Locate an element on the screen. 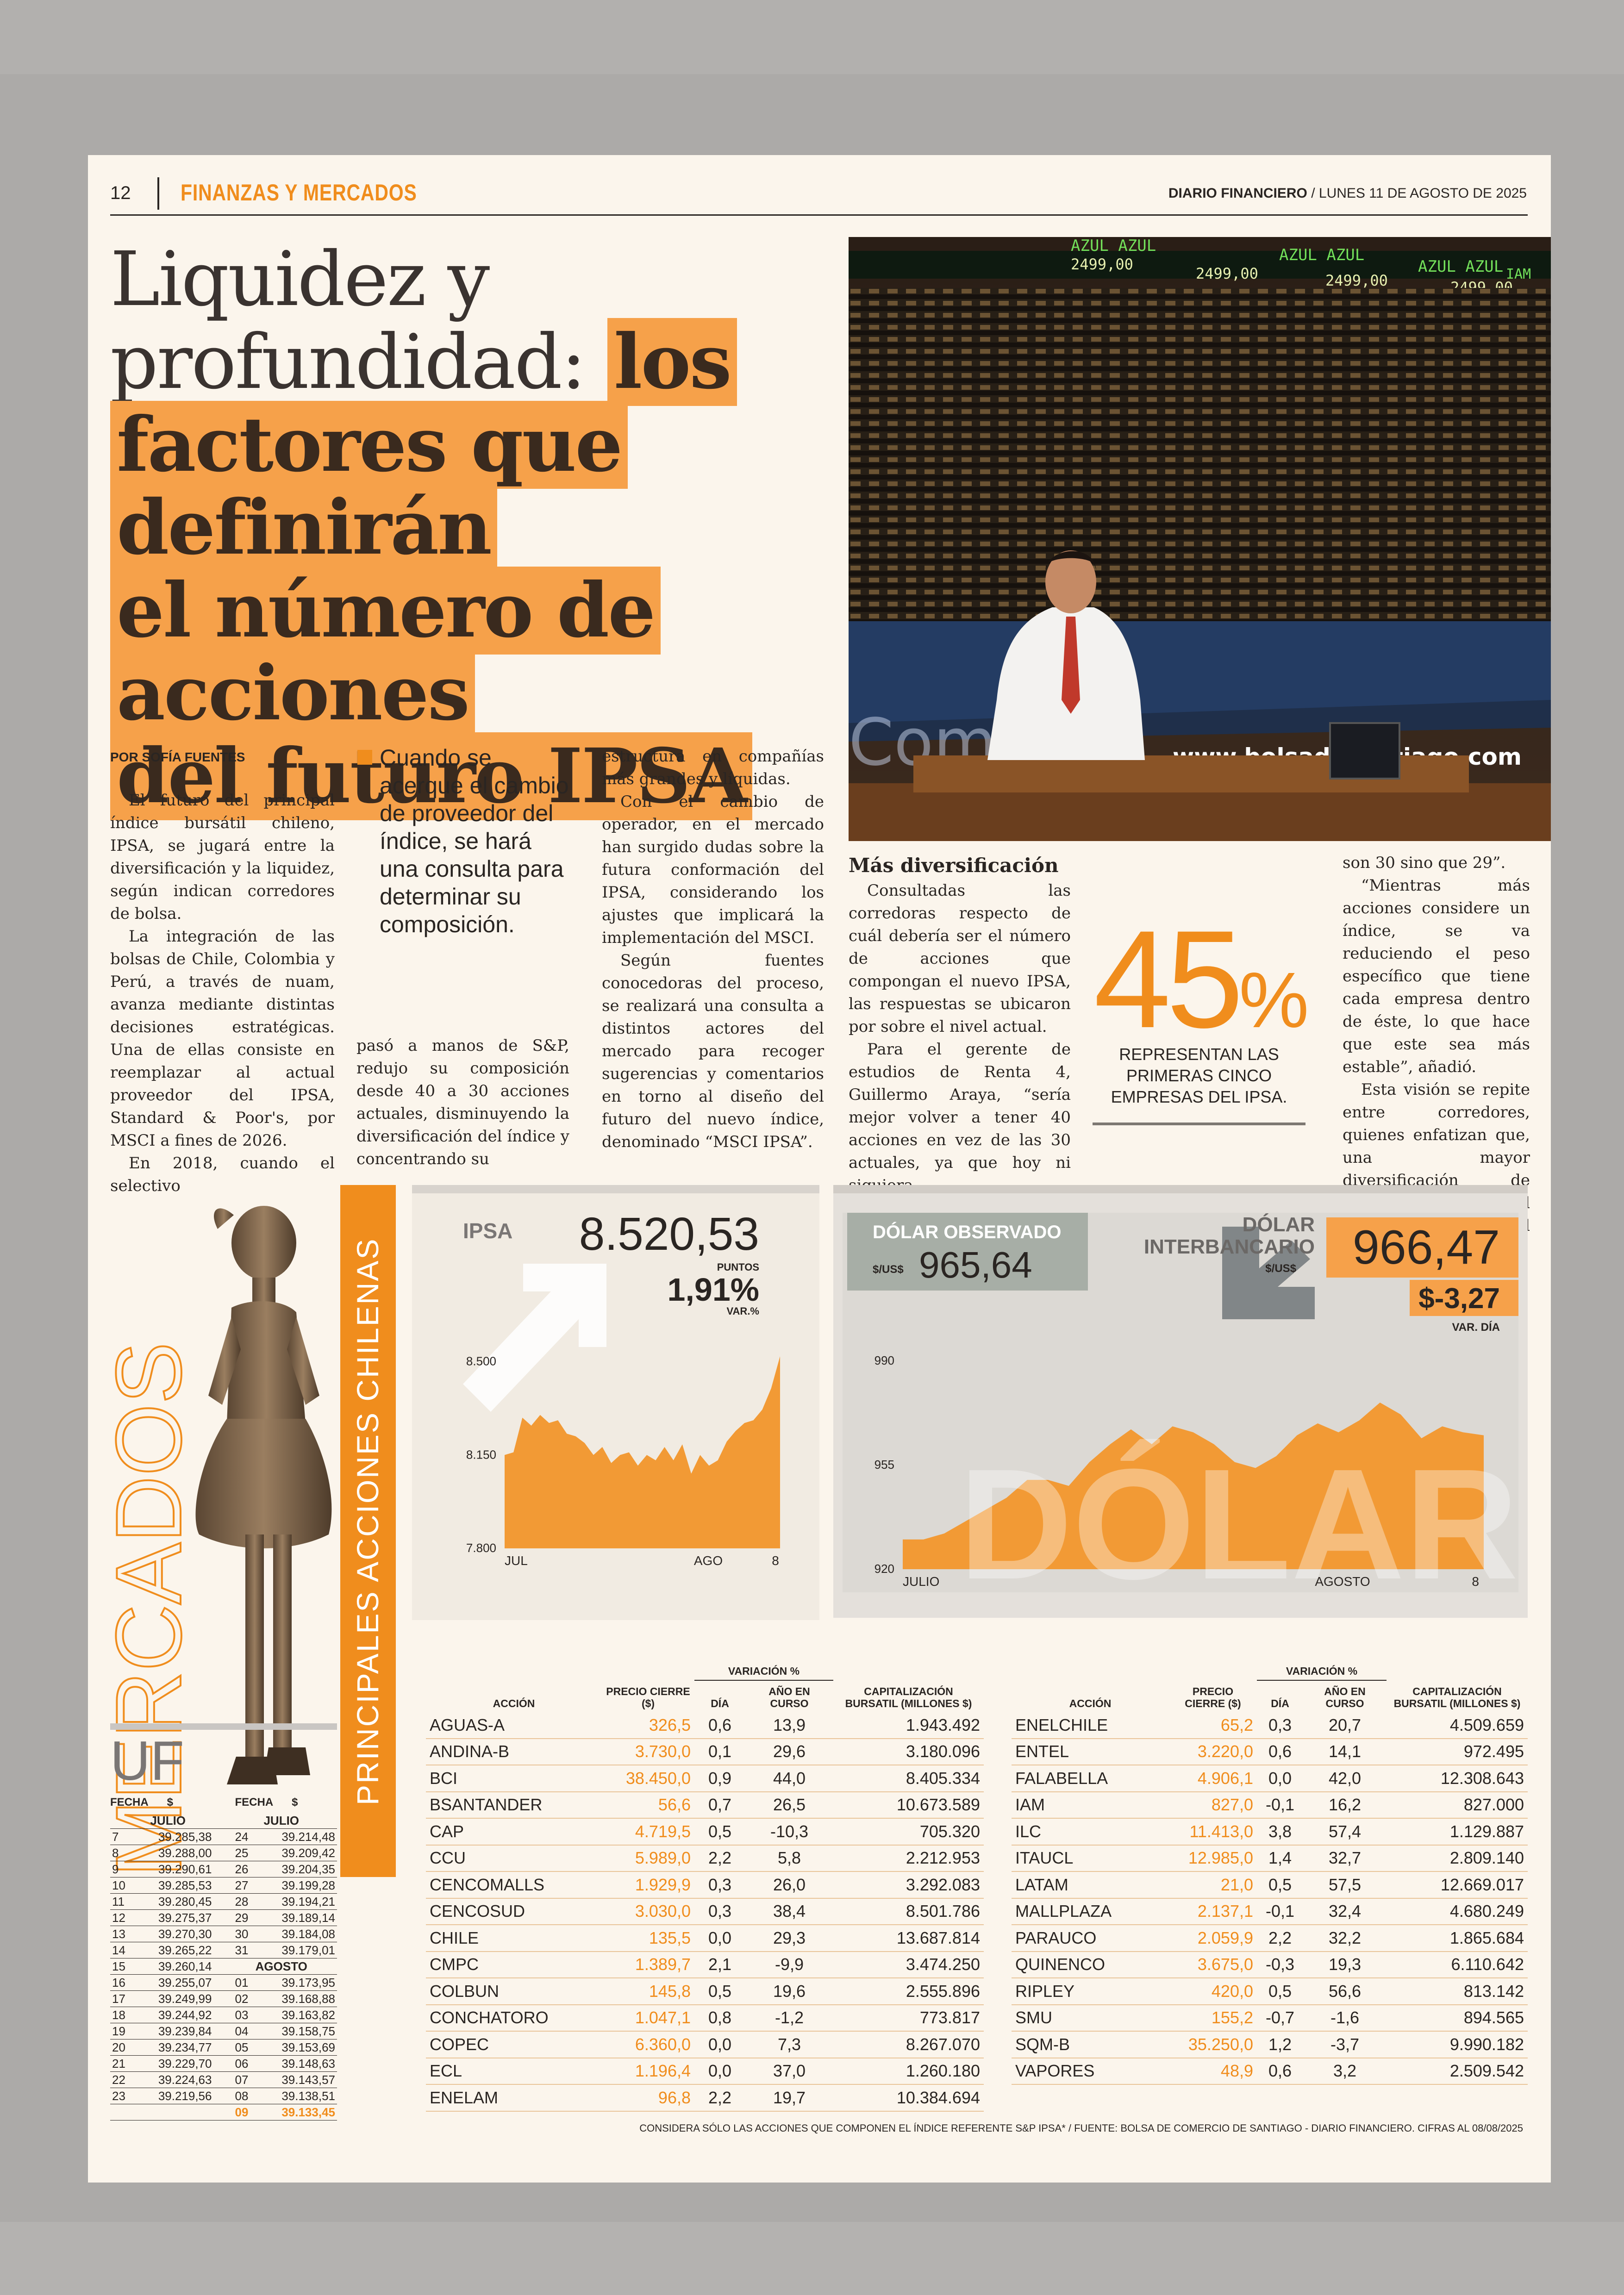  ipsa-value: 8.520,53 is located at coordinates (669, 1234).